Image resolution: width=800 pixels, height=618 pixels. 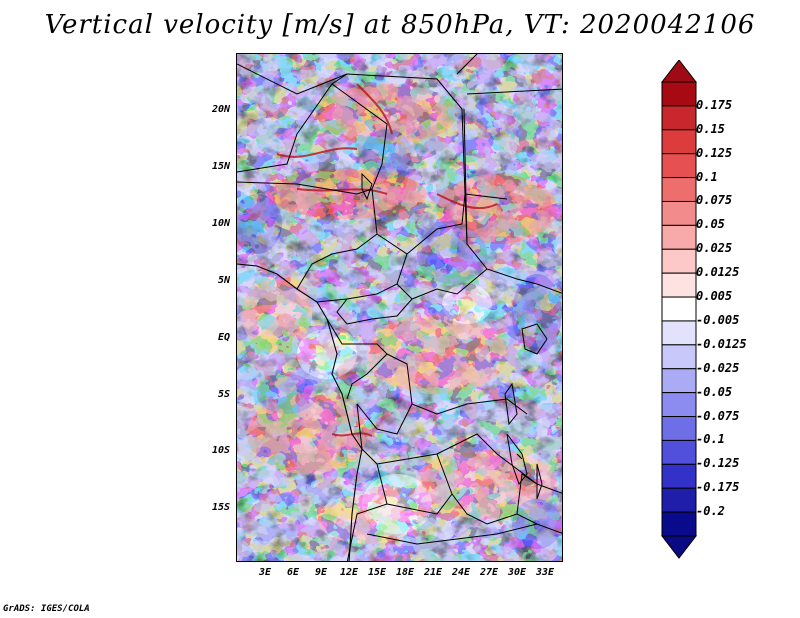 What do you see at coordinates (349, 572) in the screenshot?
I see `lon-label-12e: 12E` at bounding box center [349, 572].